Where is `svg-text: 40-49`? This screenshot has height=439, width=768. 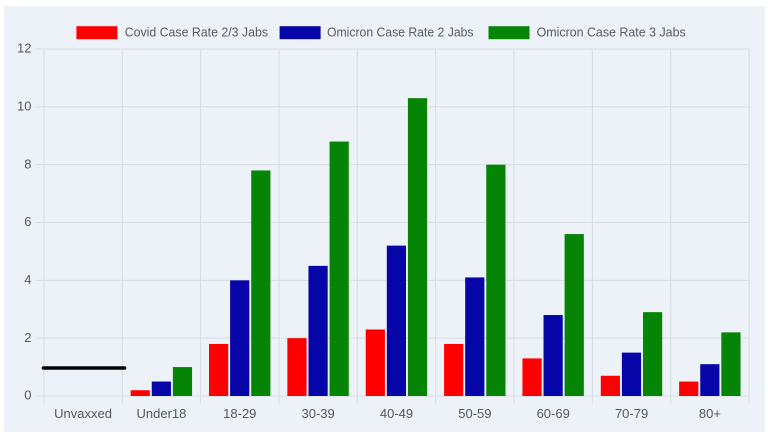 svg-text: 40-49 is located at coordinates (396, 413).